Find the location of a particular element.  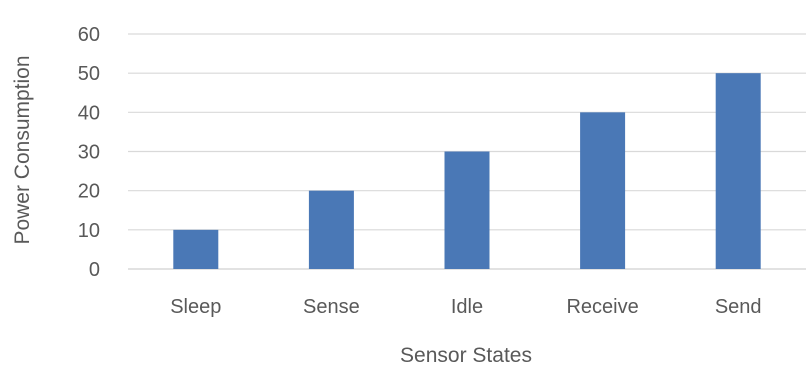

y-tick-label-20: 20 is located at coordinates (89, 192).